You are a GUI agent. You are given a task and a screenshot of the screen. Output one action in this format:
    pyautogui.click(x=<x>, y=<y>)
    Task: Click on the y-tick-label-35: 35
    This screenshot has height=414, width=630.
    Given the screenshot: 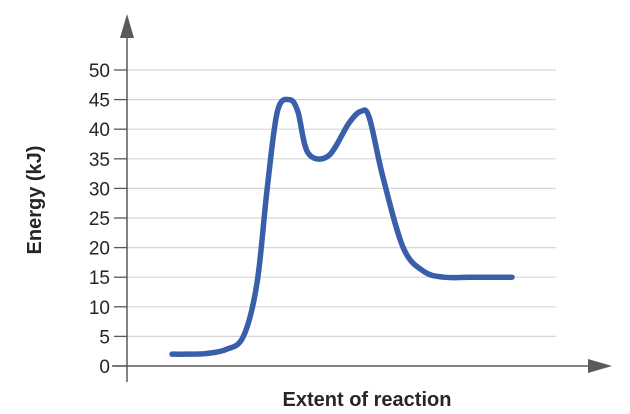 What is the action you would take?
    pyautogui.click(x=99, y=160)
    